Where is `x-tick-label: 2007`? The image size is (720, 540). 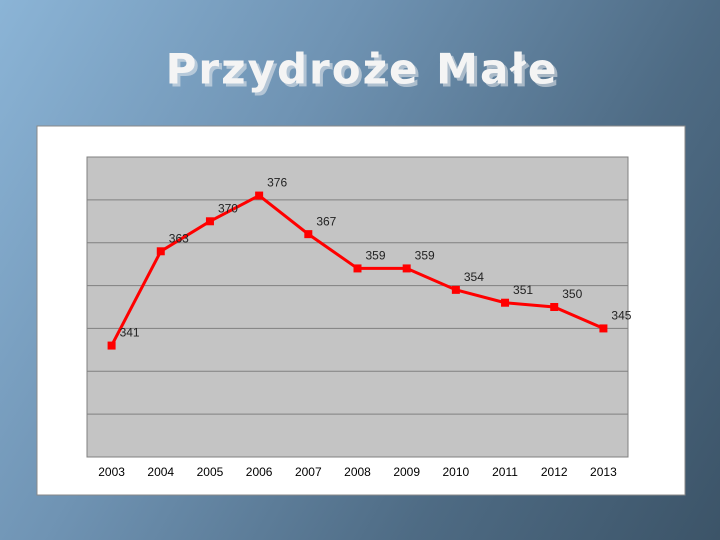
x-tick-label: 2007 is located at coordinates (308, 472).